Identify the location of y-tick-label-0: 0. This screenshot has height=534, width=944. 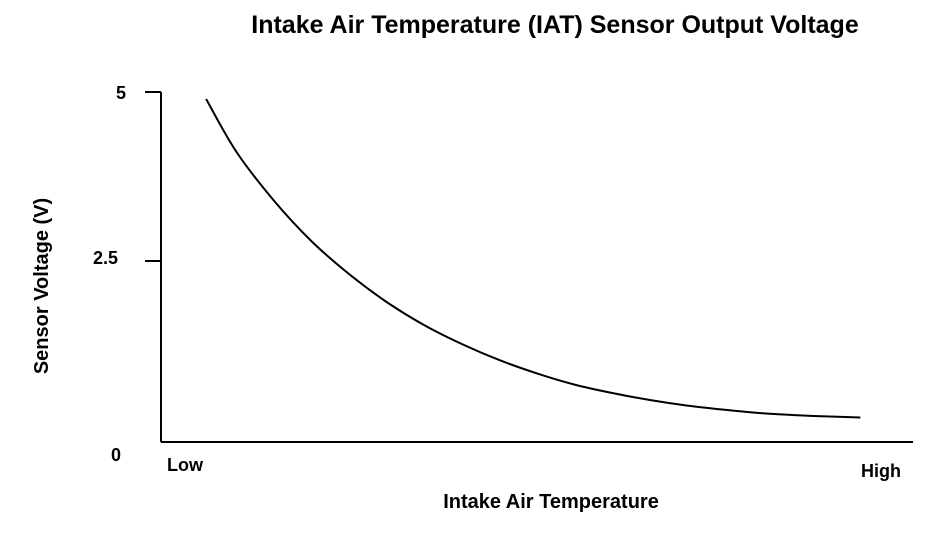
(116, 455).